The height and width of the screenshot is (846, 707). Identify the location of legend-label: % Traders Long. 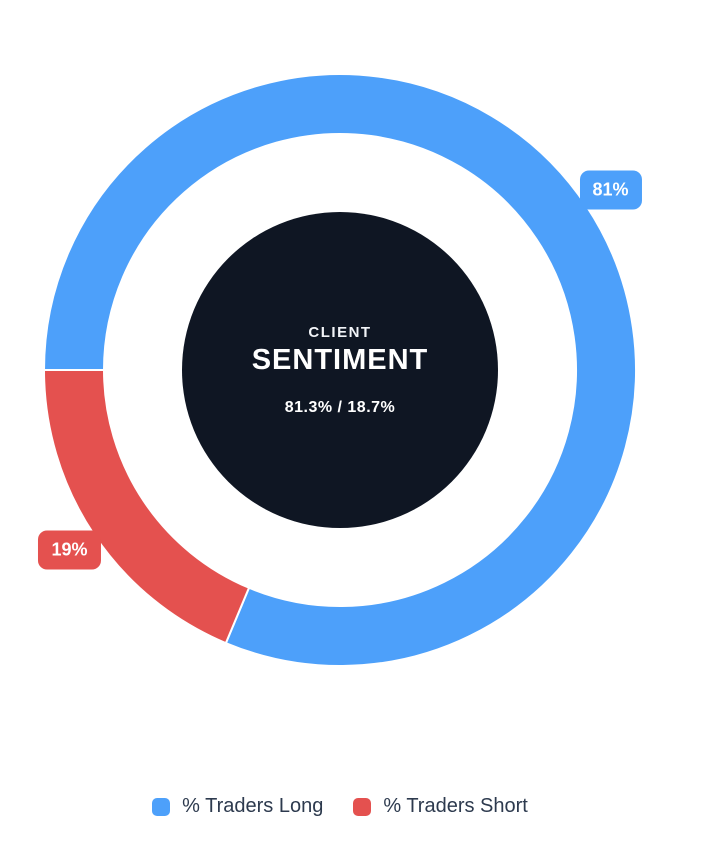
(253, 806).